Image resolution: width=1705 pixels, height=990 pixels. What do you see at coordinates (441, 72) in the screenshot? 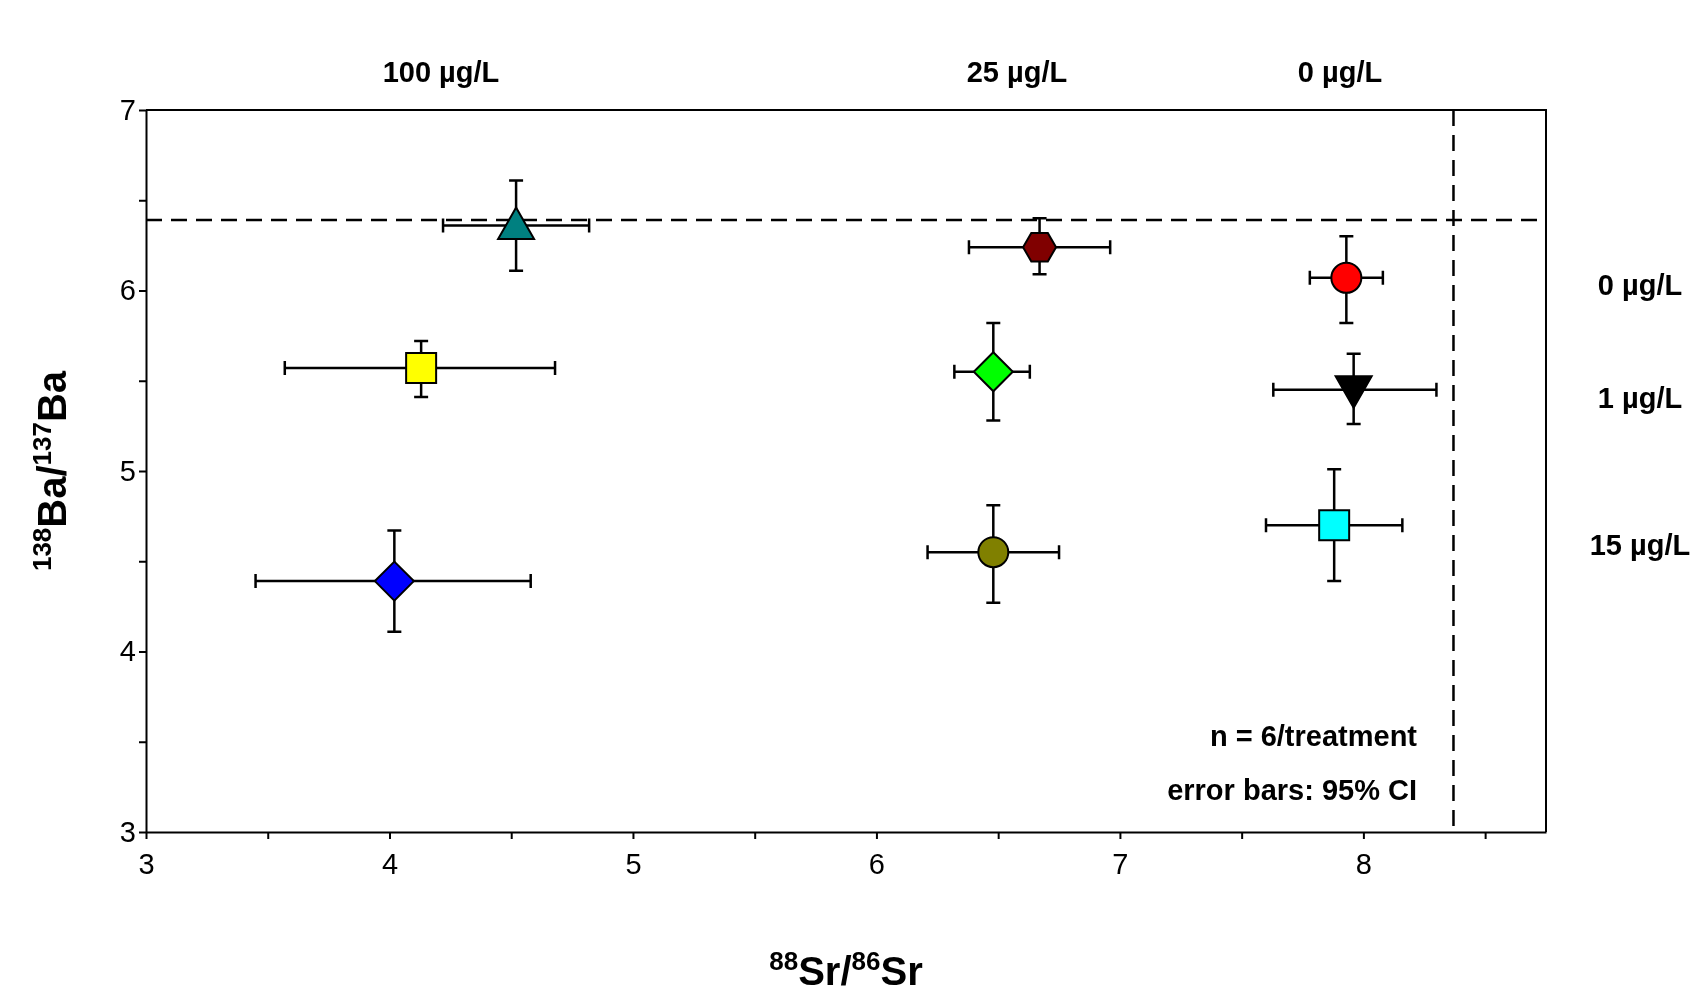
I see `text: 100 µg/L` at bounding box center [441, 72].